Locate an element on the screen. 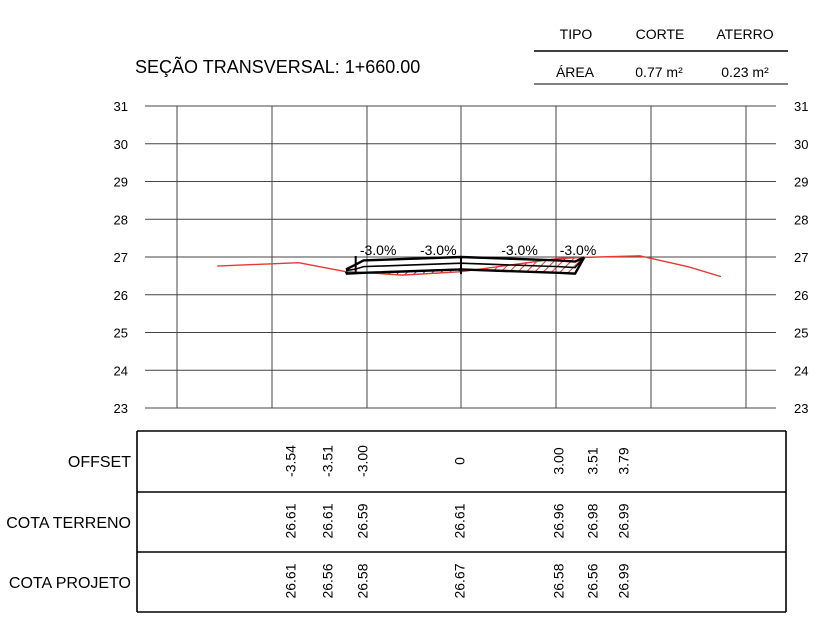 The width and height of the screenshot is (827, 628). cota-terreno-value-3: 26.61 is located at coordinates (460, 520).